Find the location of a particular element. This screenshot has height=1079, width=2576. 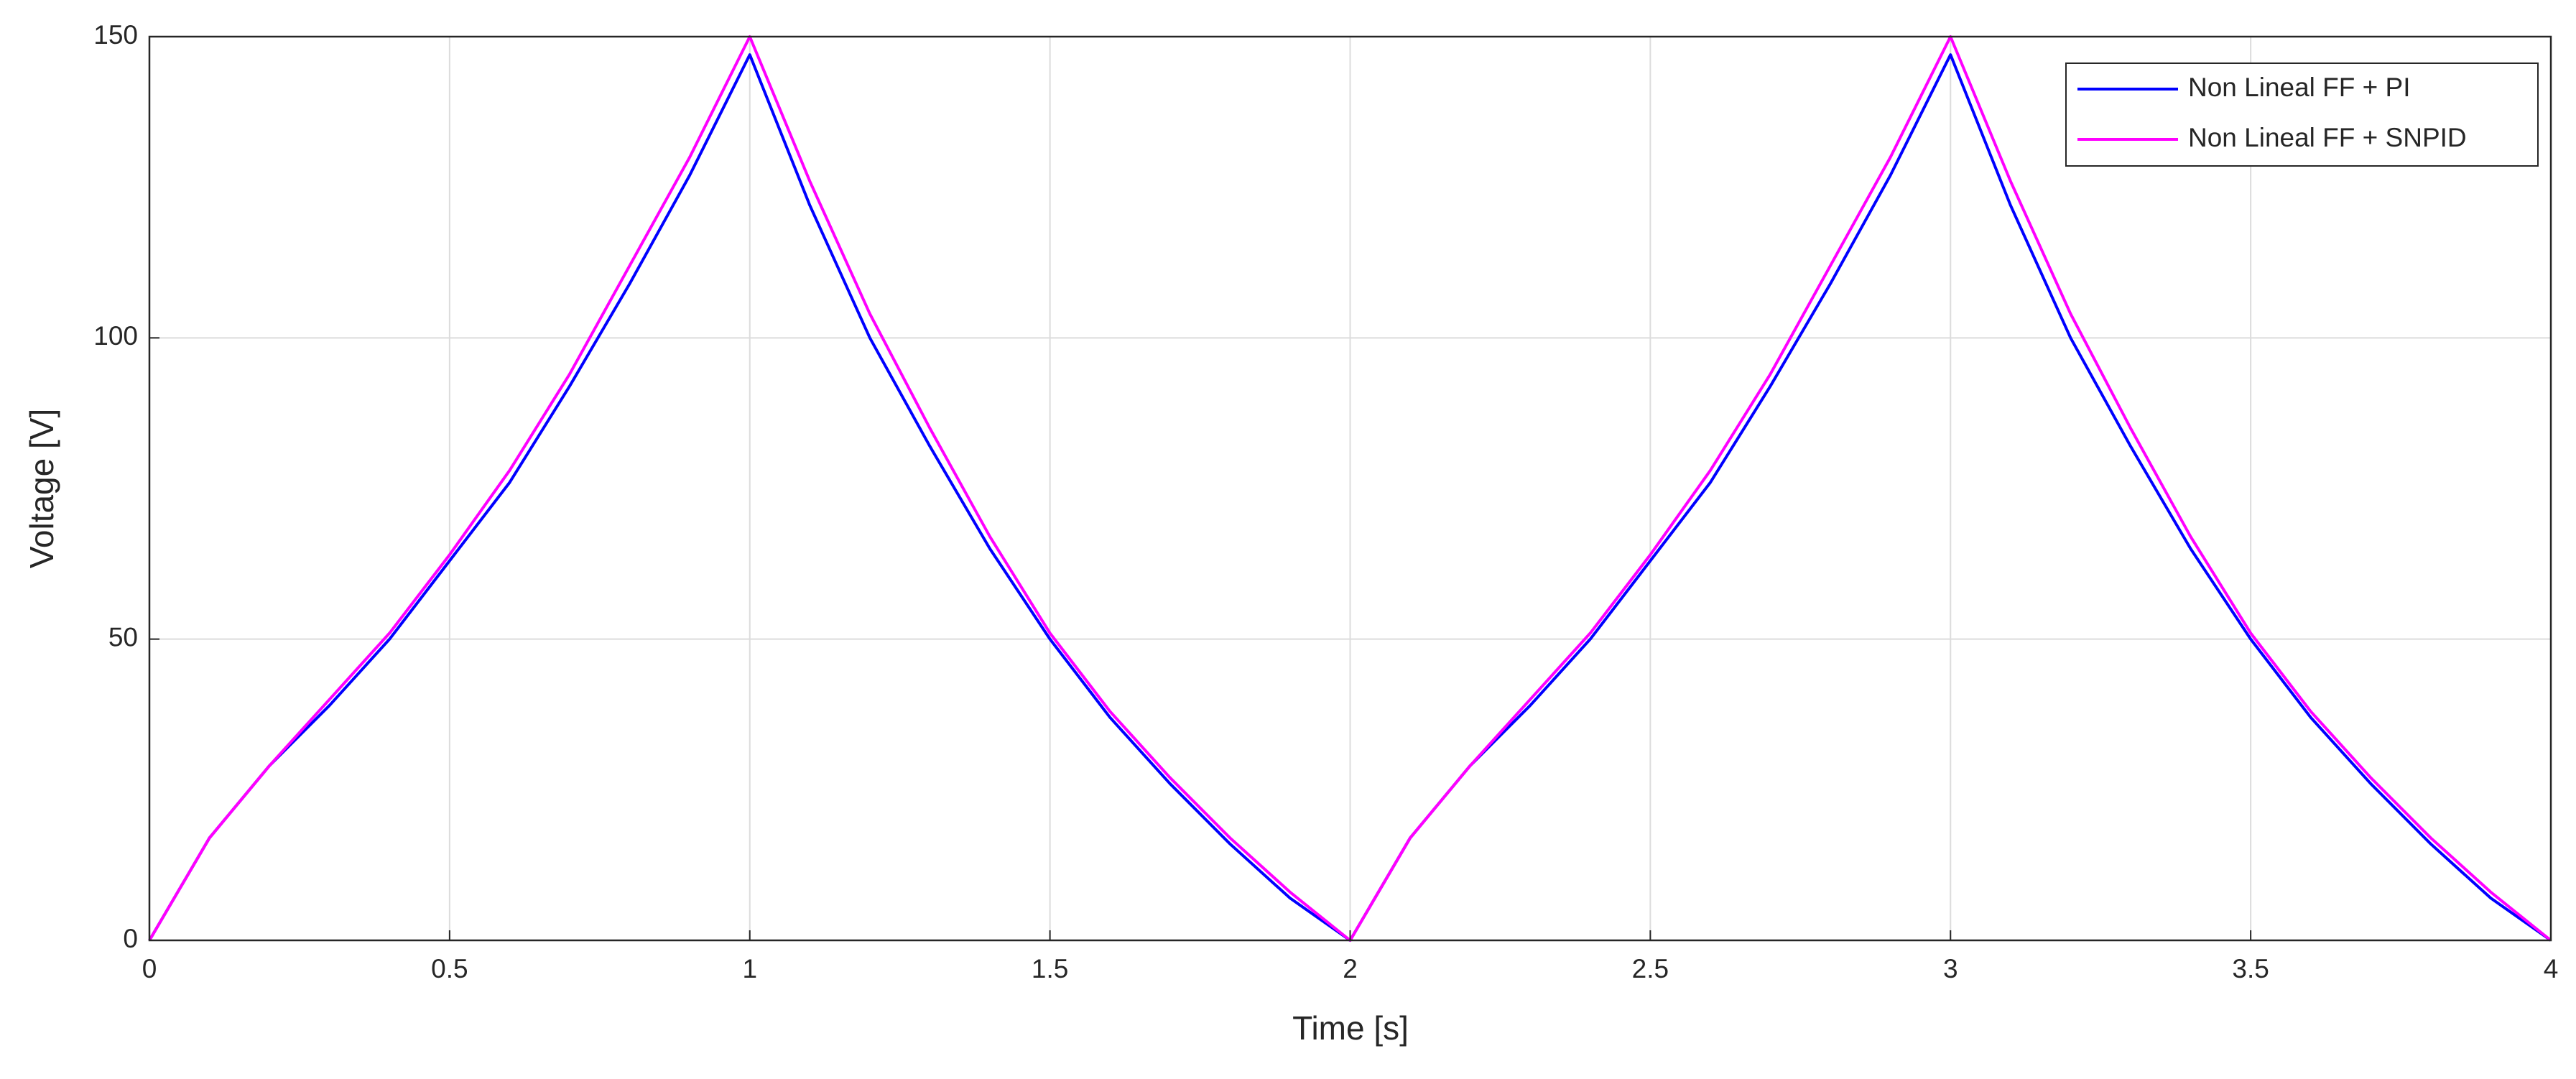

y-tick-label: 150 is located at coordinates (115, 35).